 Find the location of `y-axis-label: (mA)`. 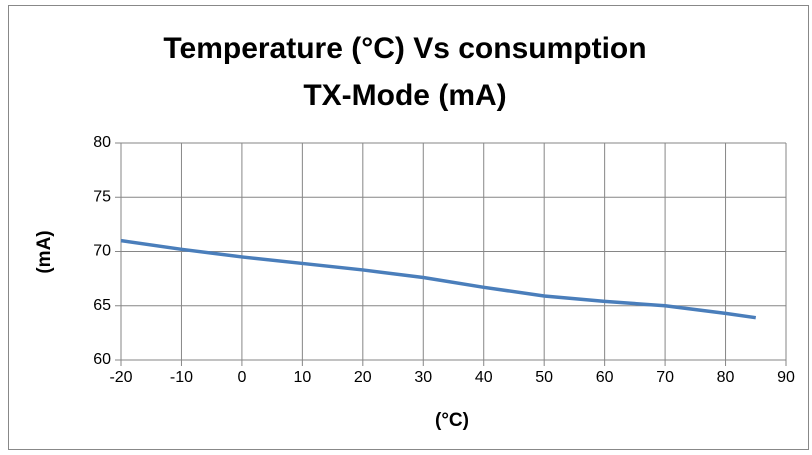

y-axis-label: (mA) is located at coordinates (44, 251).